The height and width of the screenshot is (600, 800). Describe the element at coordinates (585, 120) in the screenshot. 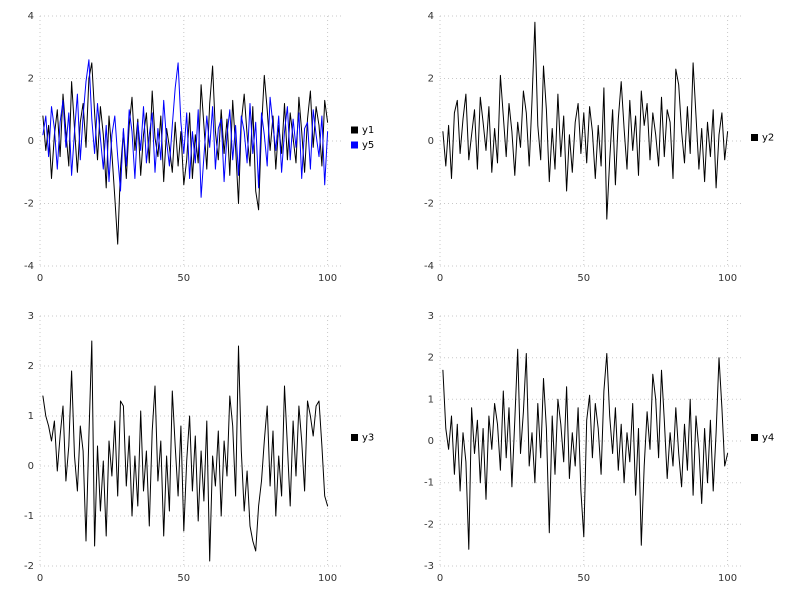

I see `series-line-y2` at that location.